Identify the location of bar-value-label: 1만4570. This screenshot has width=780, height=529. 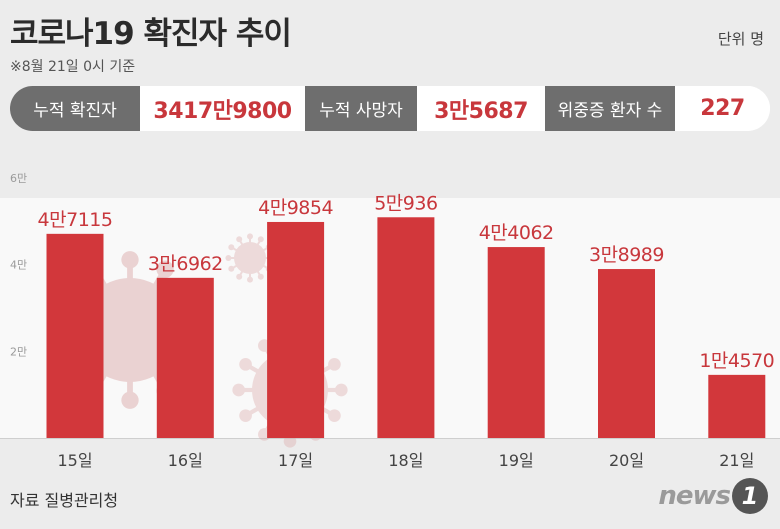
(736, 361).